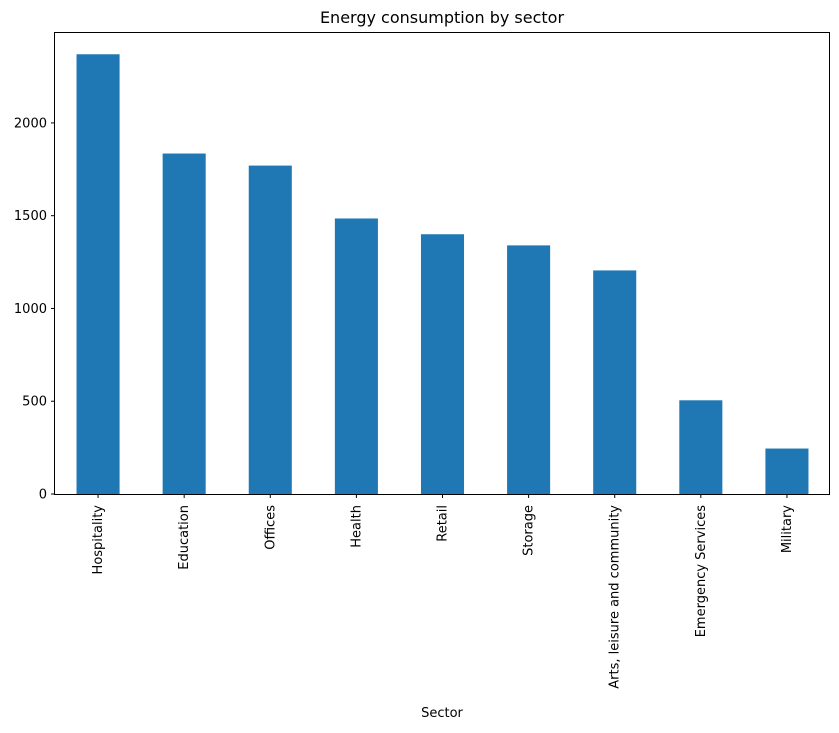  Describe the element at coordinates (184, 323) in the screenshot. I see `bar-education` at that location.